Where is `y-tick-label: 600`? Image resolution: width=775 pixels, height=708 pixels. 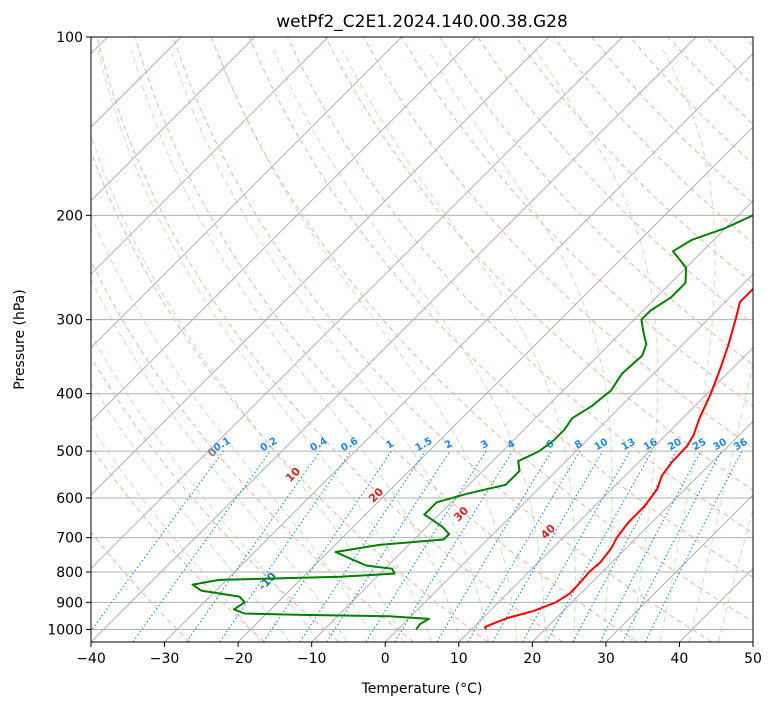
y-tick-label: 600 is located at coordinates (69, 499).